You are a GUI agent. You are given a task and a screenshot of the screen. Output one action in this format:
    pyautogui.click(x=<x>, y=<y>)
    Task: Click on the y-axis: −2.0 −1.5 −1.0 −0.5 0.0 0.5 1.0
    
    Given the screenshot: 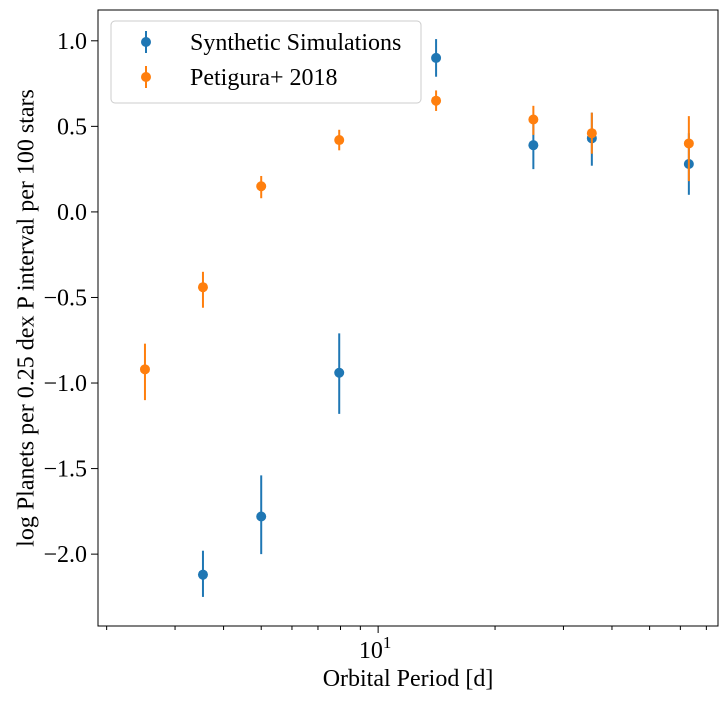 What is the action you would take?
    pyautogui.click(x=70, y=298)
    